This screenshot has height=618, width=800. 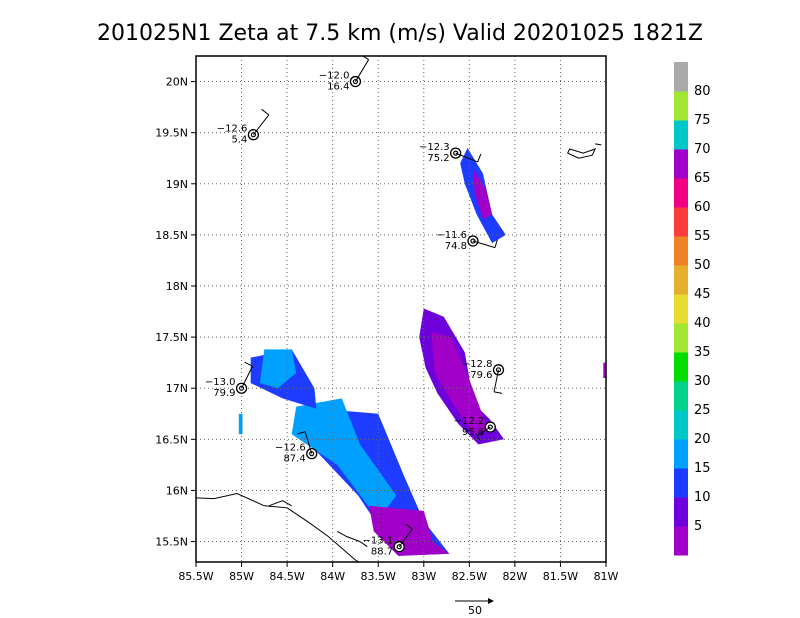 I want to click on station-marker: −12.375.2, so click(x=450, y=153).